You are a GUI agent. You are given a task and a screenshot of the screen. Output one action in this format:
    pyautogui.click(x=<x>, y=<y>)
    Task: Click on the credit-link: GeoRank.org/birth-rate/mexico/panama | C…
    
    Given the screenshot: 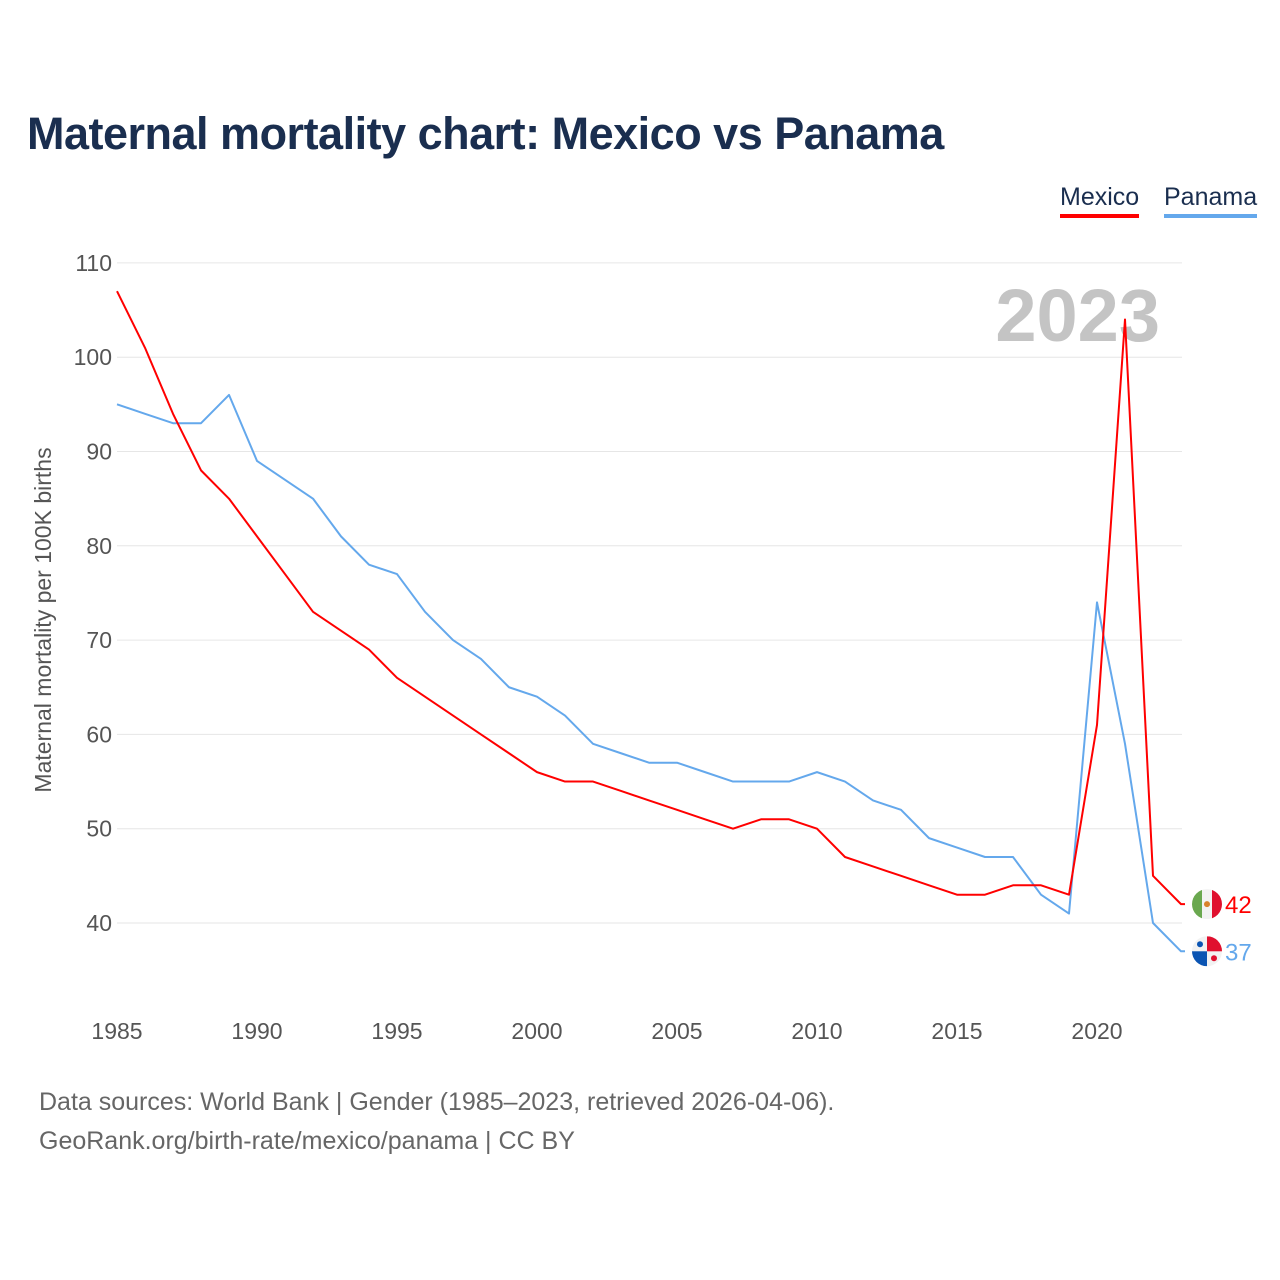 What is the action you would take?
    pyautogui.click(x=307, y=1141)
    